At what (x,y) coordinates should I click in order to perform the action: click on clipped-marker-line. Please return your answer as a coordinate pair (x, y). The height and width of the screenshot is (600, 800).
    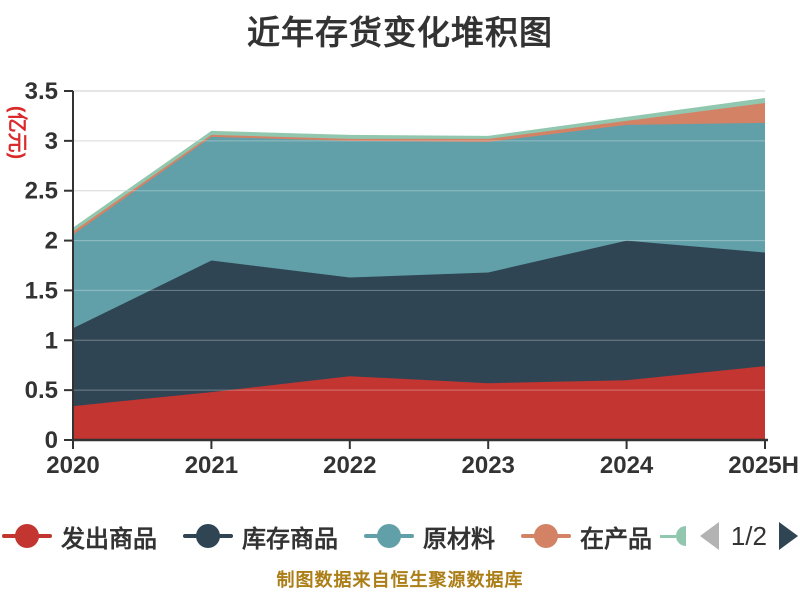
    Looking at the image, I should click on (668, 536).